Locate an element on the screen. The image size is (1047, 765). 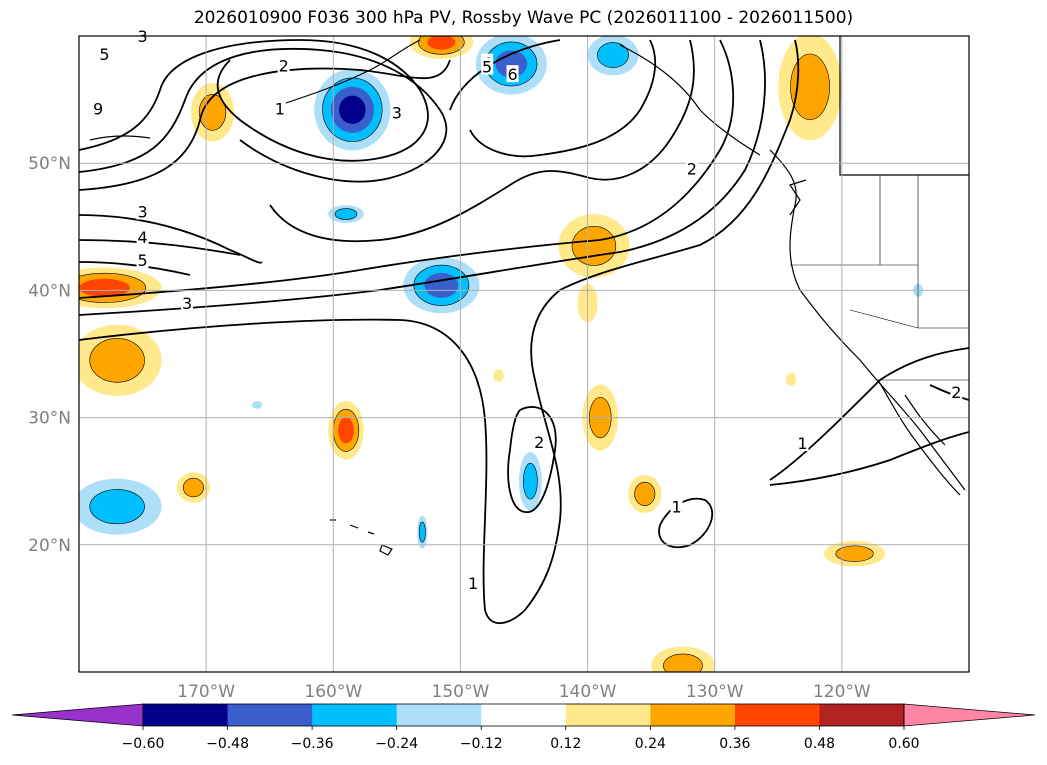
lon-tick-label: 170°W is located at coordinates (206, 692).